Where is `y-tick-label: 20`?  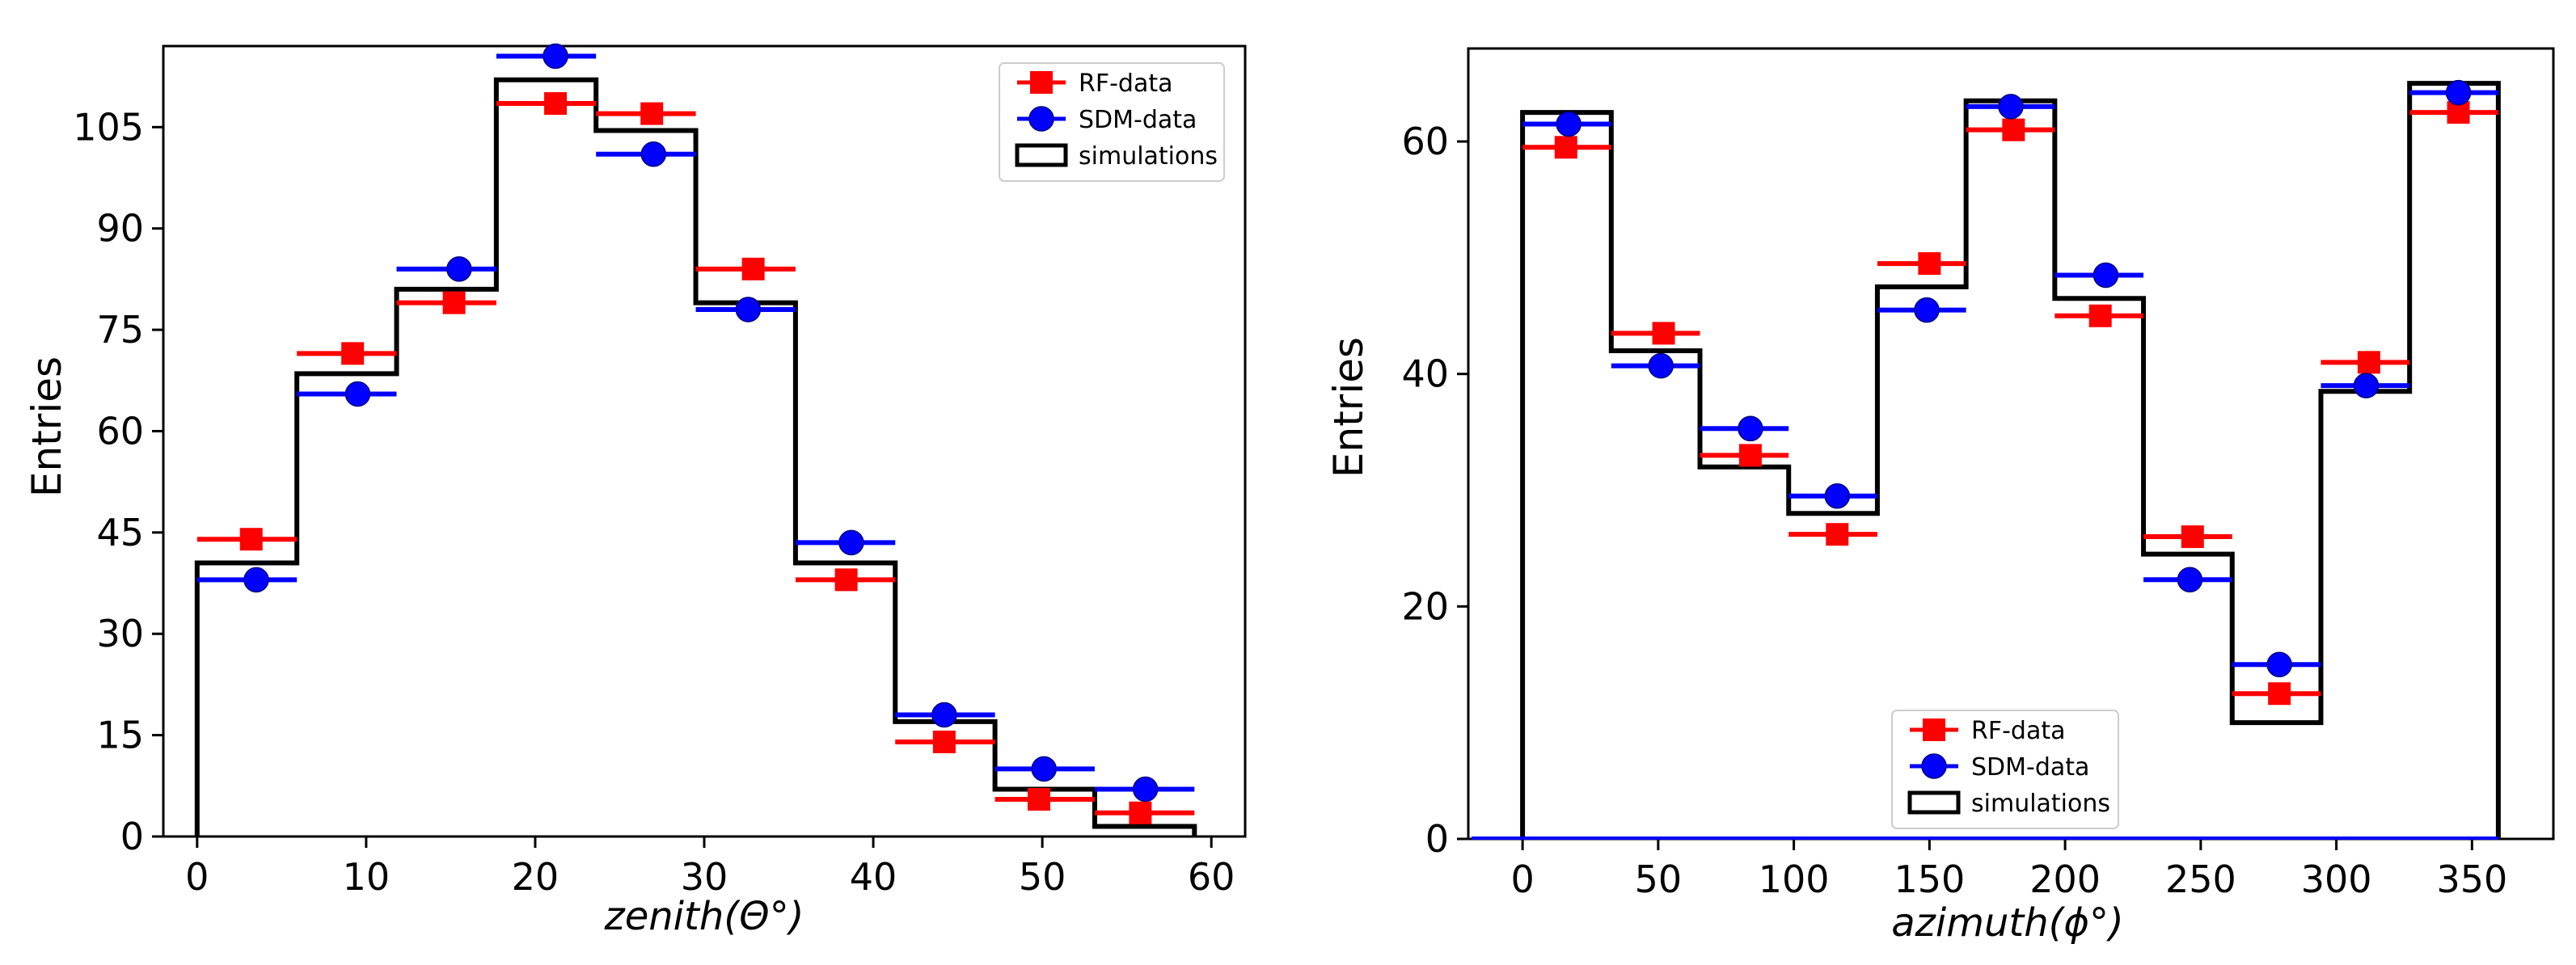 y-tick-label: 20 is located at coordinates (1425, 606).